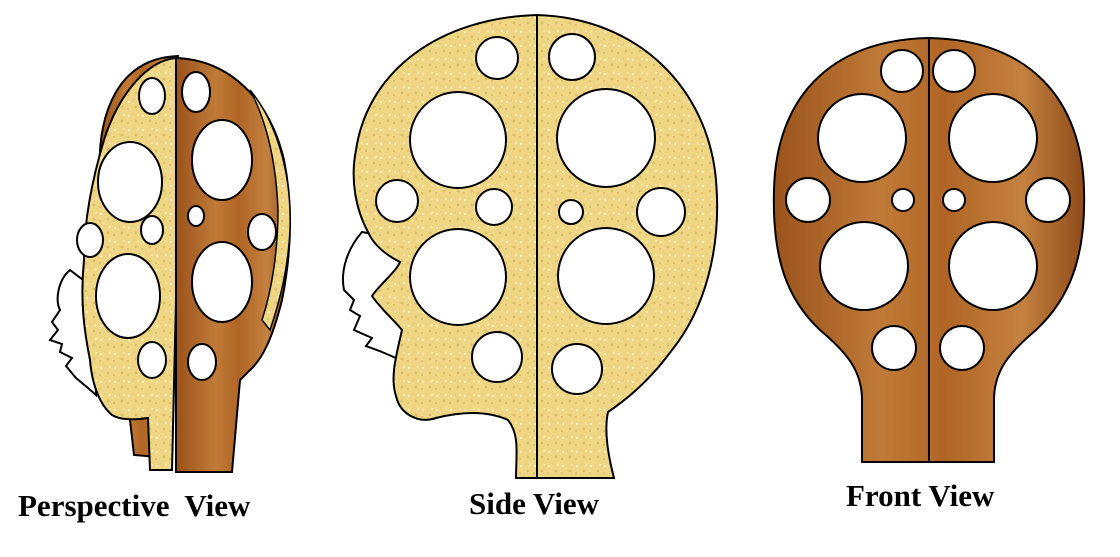  I want to click on perspective-foam-right-edge, so click(270, 210).